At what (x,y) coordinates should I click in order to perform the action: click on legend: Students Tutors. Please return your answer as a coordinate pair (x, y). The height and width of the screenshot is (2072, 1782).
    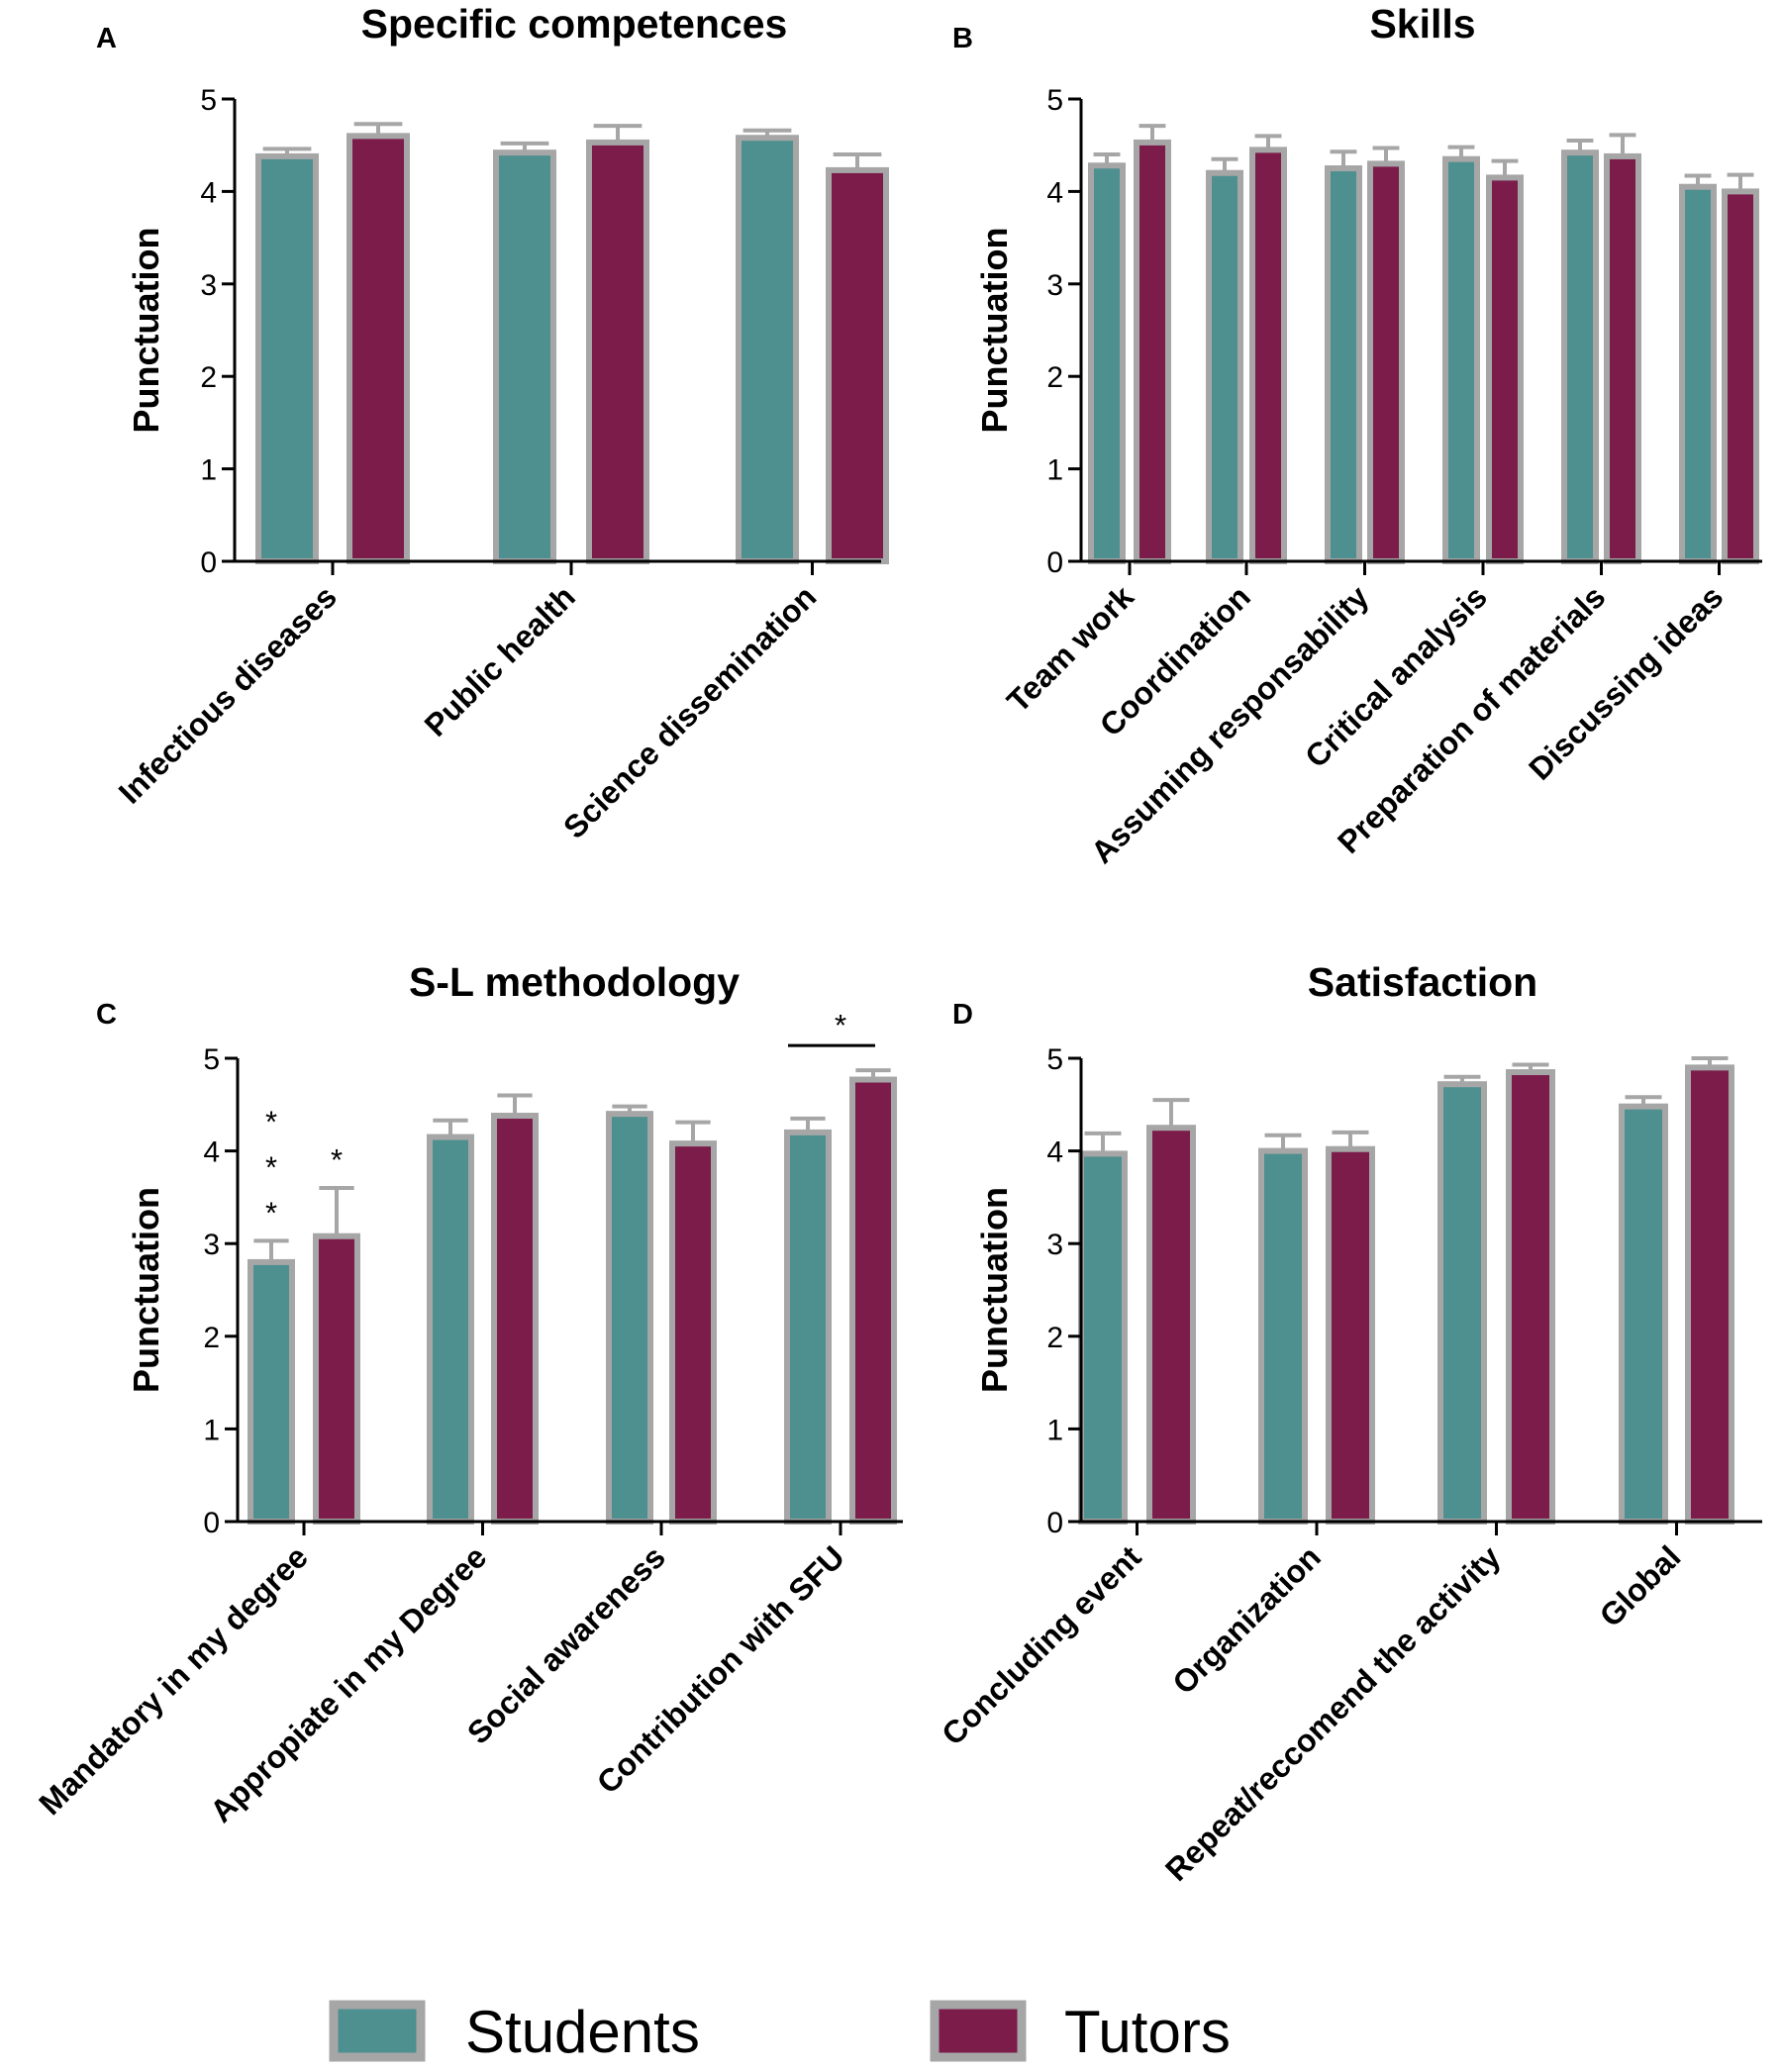
    Looking at the image, I should click on (780, 2032).